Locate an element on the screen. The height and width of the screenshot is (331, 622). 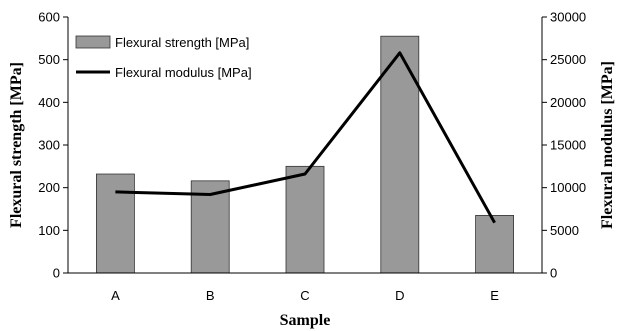
y2-tick-label: 15000 is located at coordinates (568, 145).